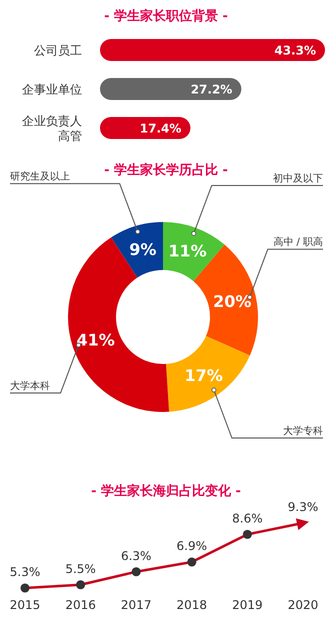 This screenshot has height=623, width=333. I want to click on x-tick-label: 2020, so click(303, 605).